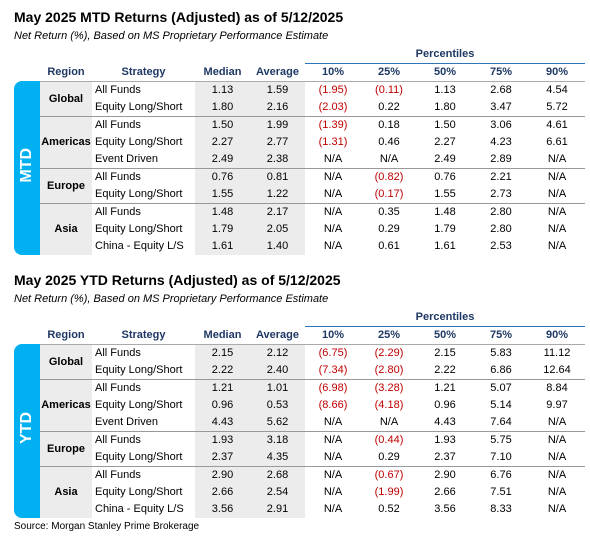  What do you see at coordinates (389, 90) in the screenshot?
I see `value-cell: (0.11)` at bounding box center [389, 90].